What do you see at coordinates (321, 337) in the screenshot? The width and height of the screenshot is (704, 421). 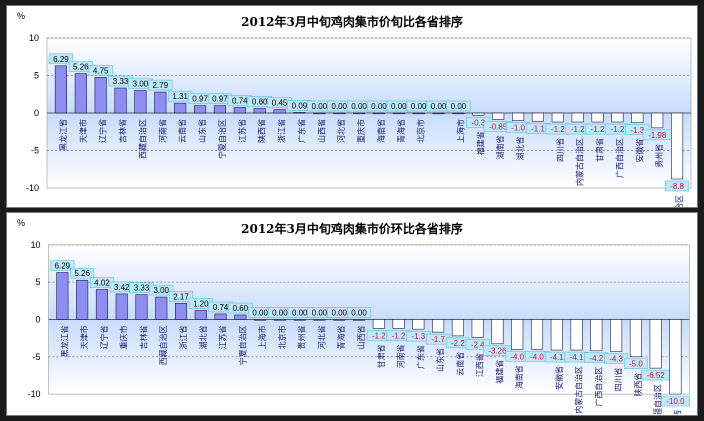 I see `category-label: 河北省` at bounding box center [321, 337].